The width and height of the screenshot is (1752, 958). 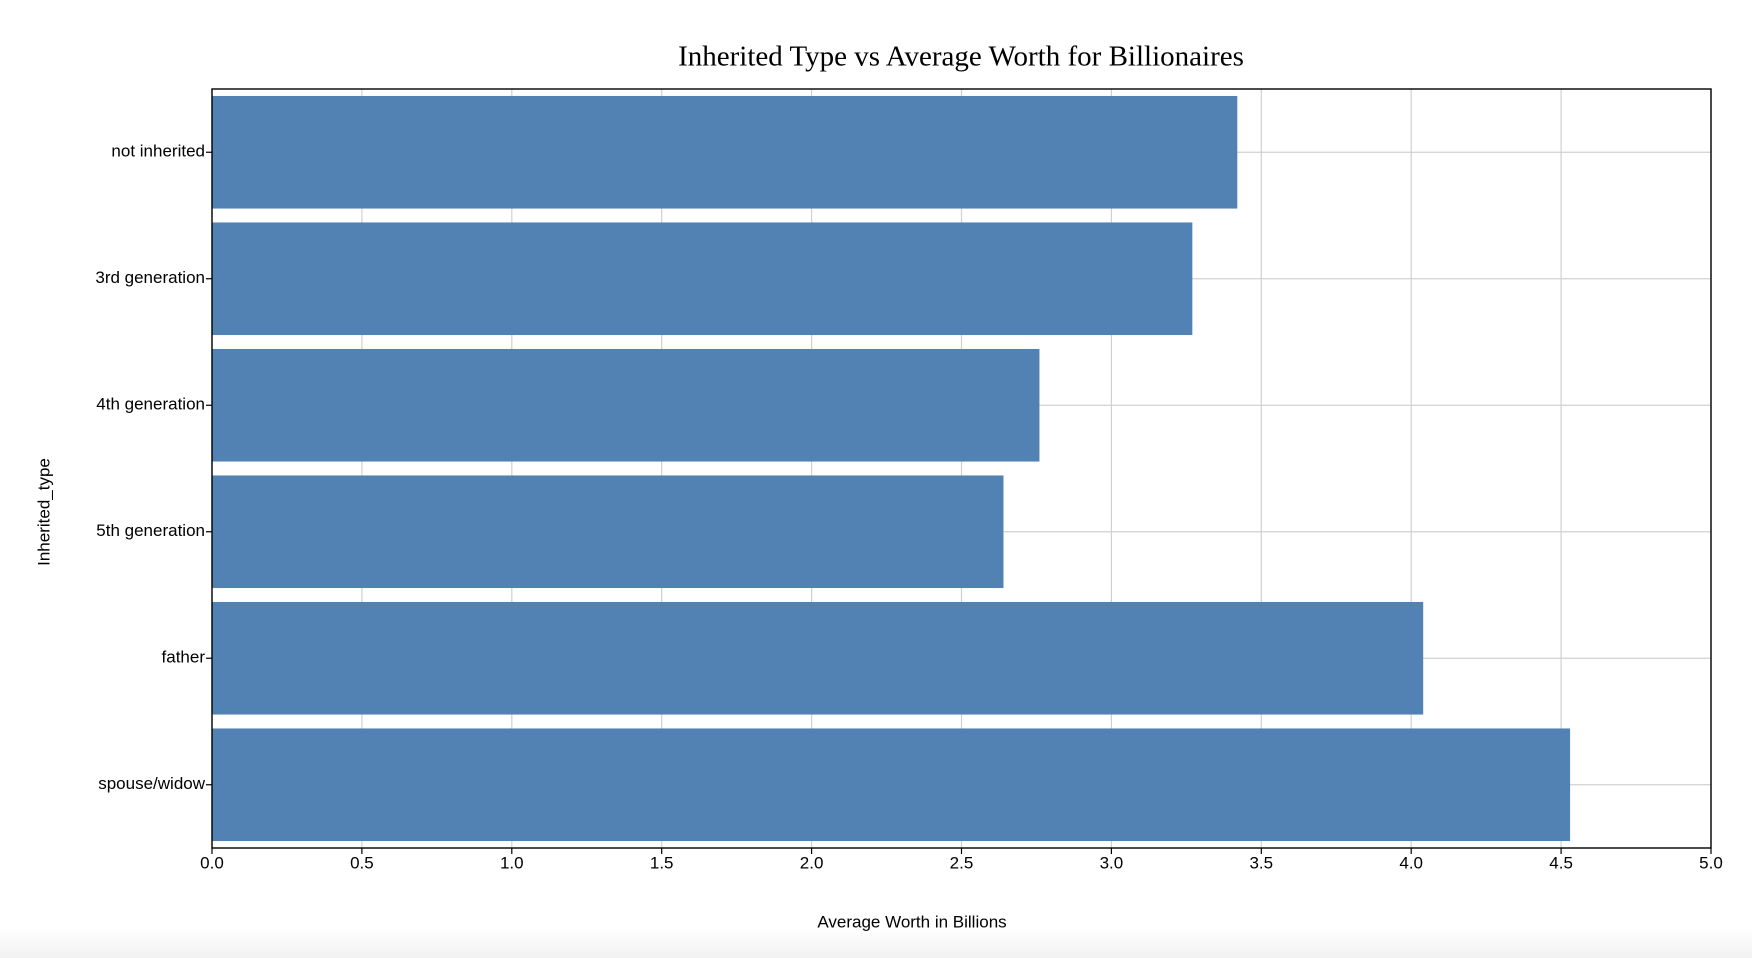 I want to click on y-tick-label: spouse/widow, so click(x=152, y=783).